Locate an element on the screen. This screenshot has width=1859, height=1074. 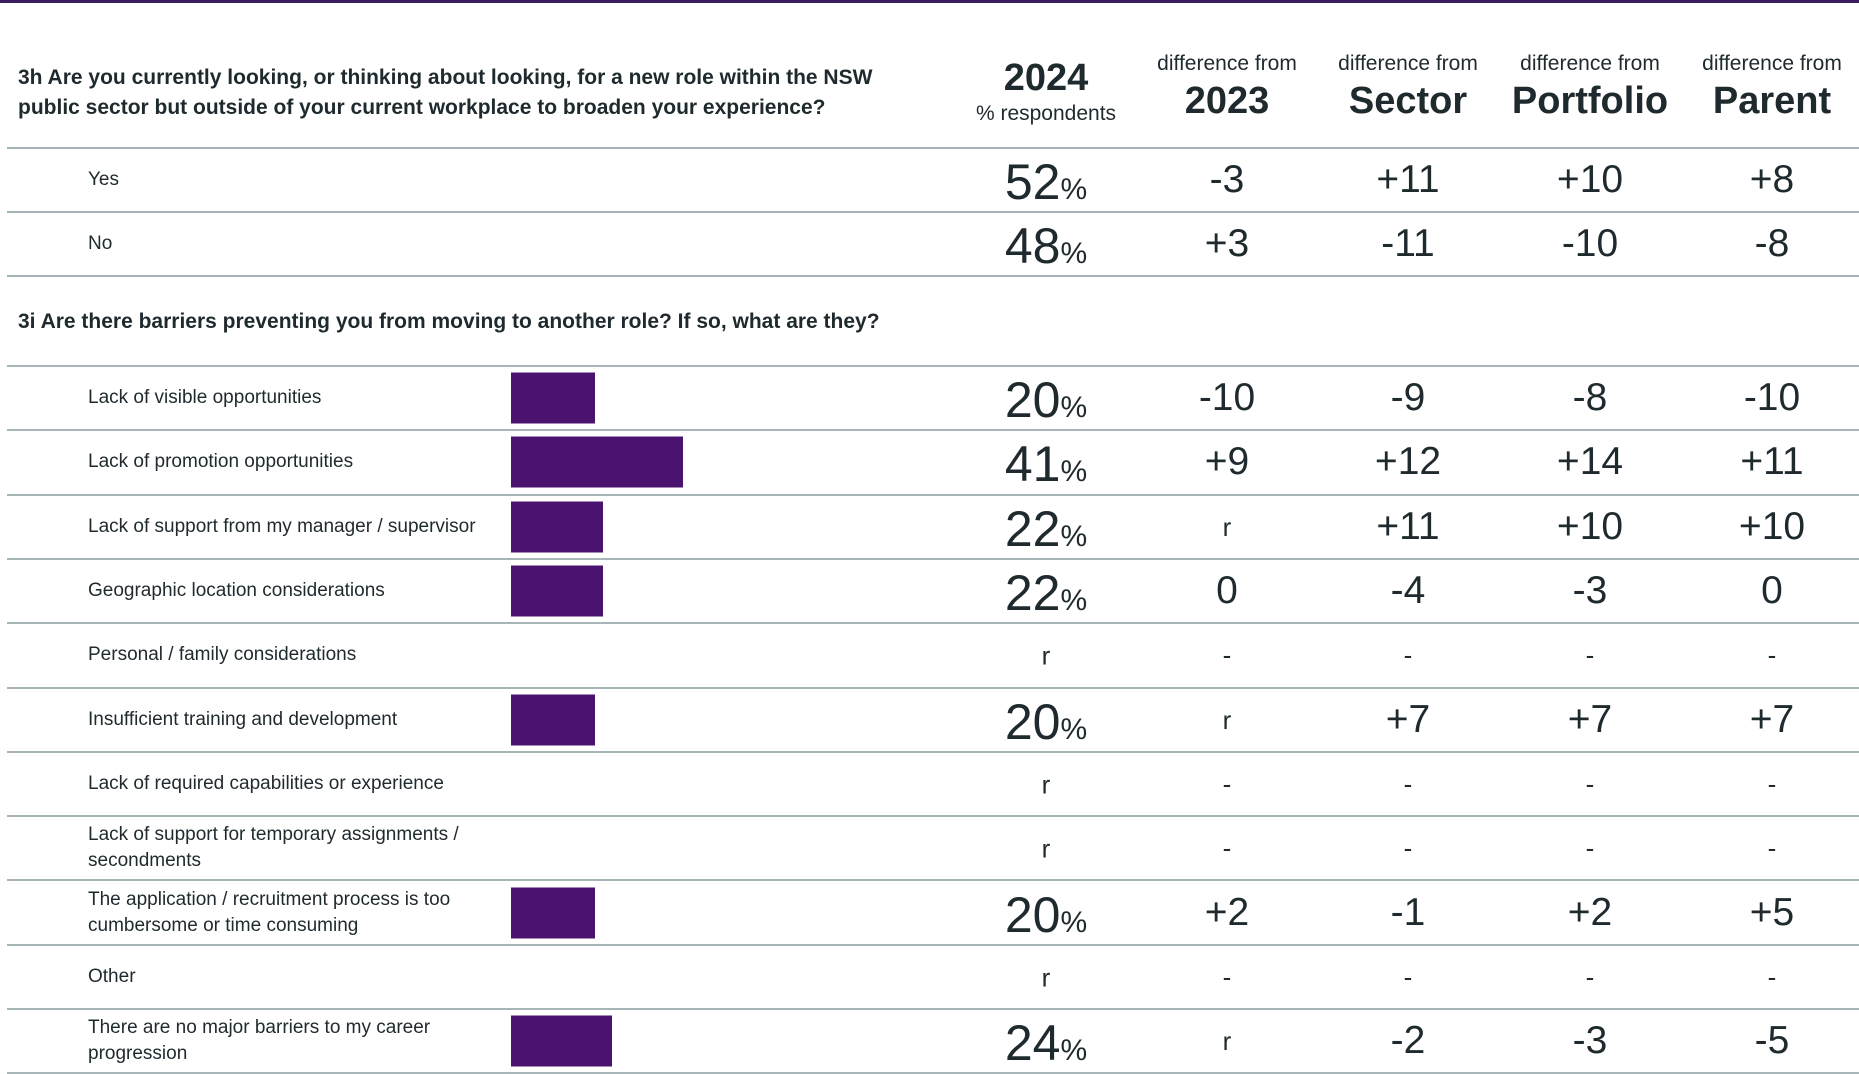
diff-portfolio-value: -10 is located at coordinates (1590, 243).